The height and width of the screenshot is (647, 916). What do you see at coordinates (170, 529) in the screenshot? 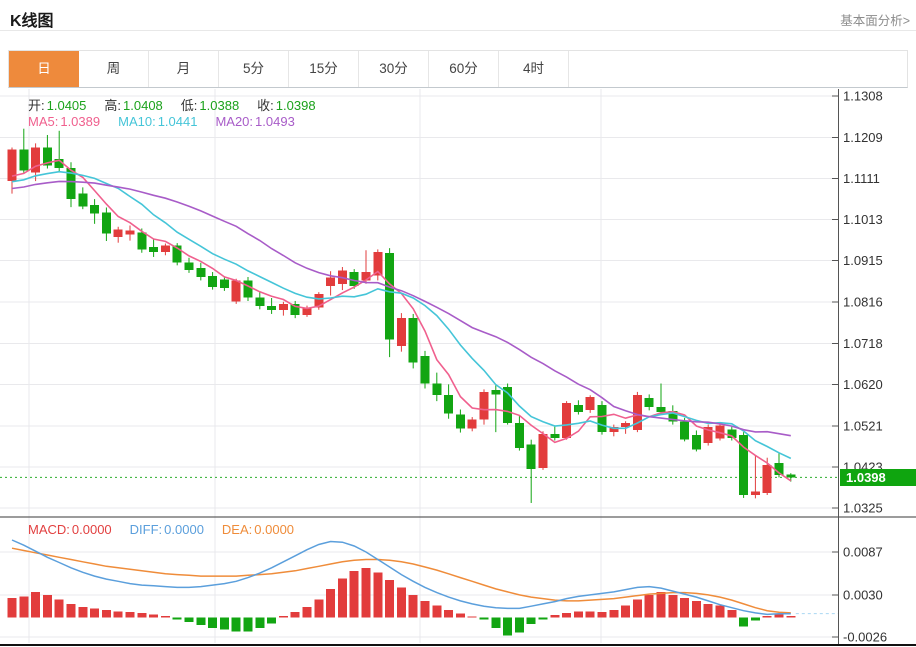
I see `macd-legend: MACD: 0.0000 DIFF: 0.0000 DEA: 0.0000` at bounding box center [170, 529].